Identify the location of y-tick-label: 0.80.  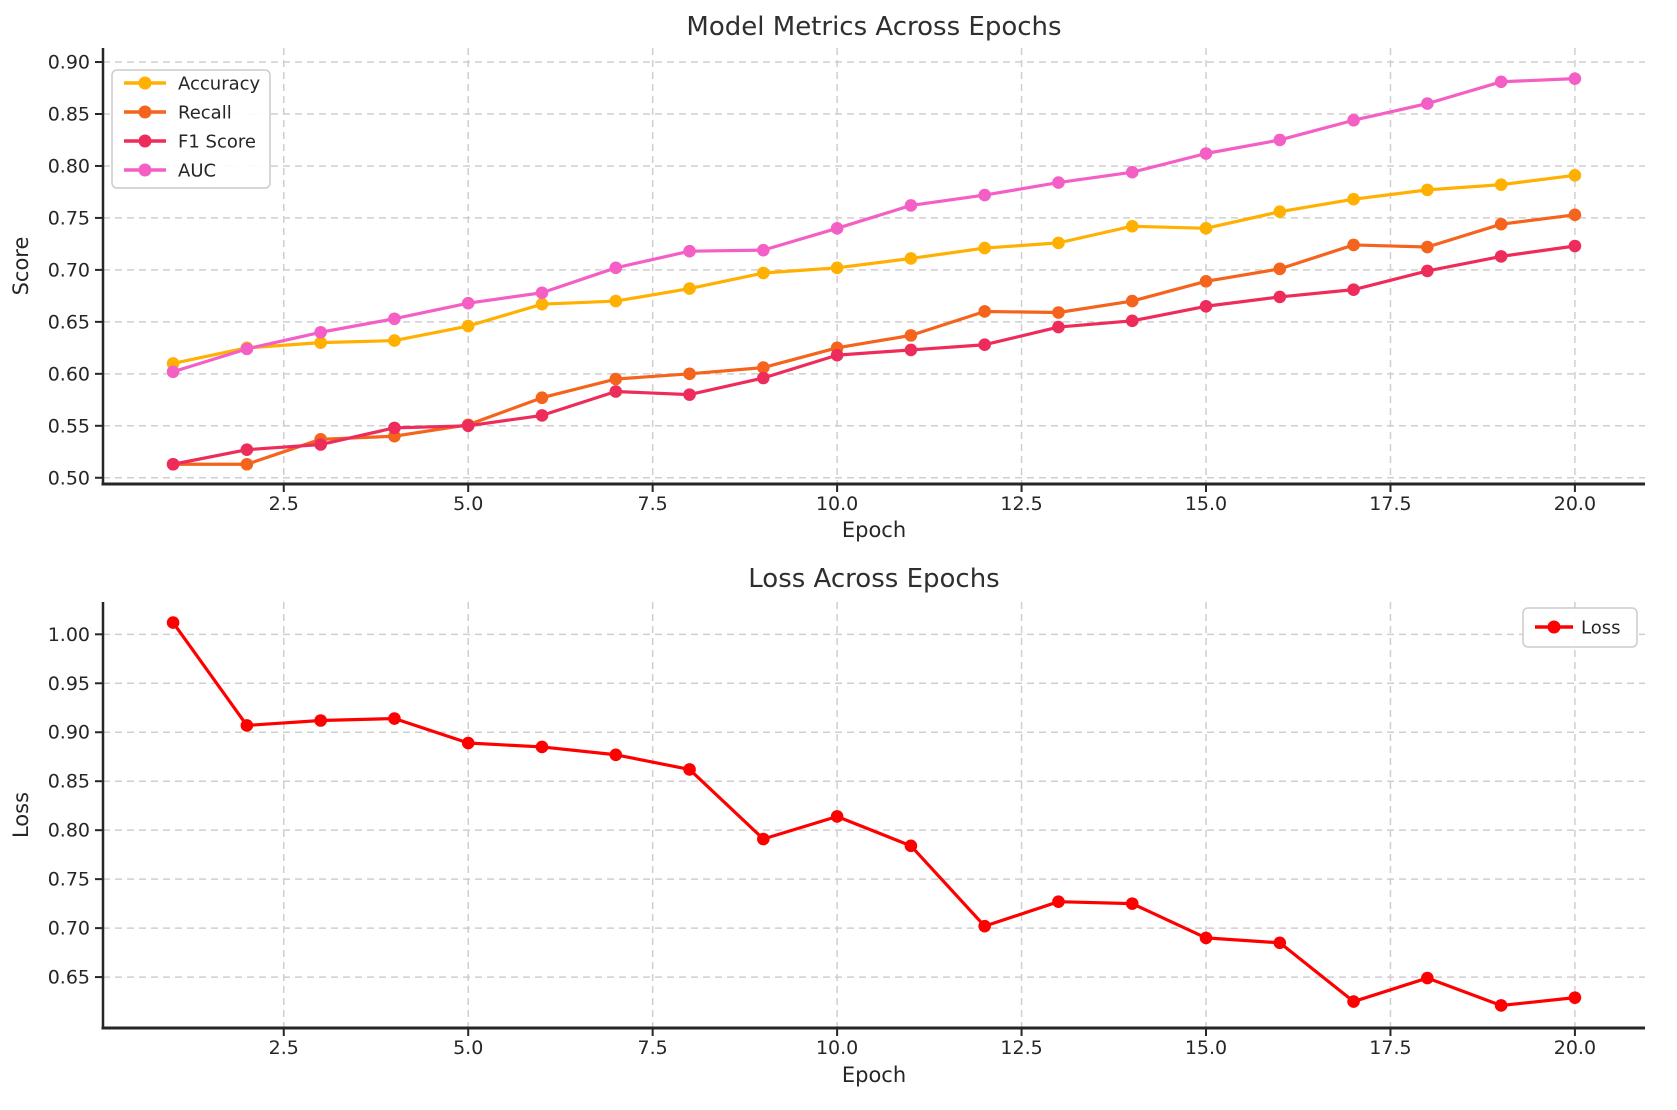
(69, 166).